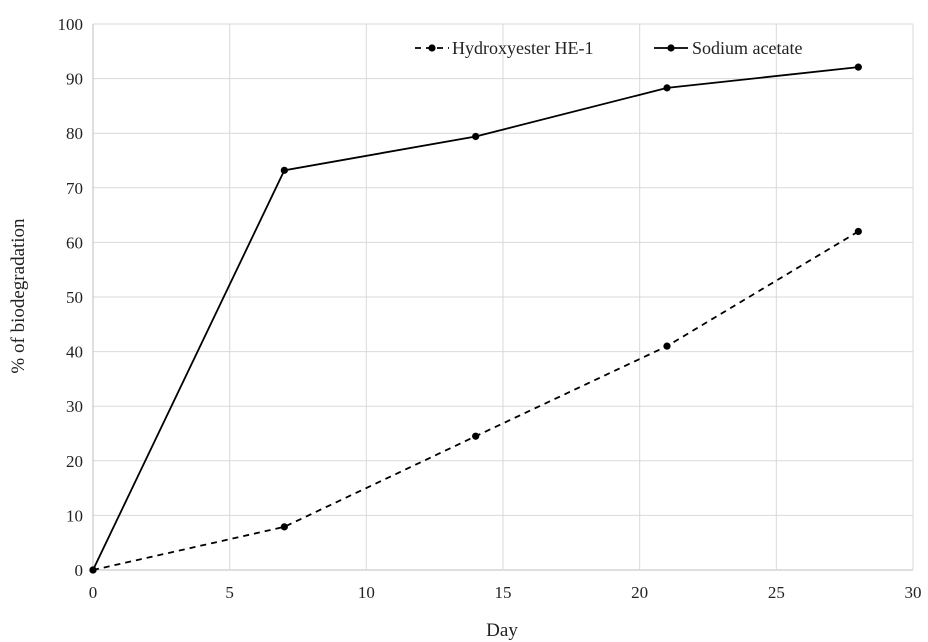 The width and height of the screenshot is (928, 642). I want to click on y-tick-label: 80, so click(74, 133).